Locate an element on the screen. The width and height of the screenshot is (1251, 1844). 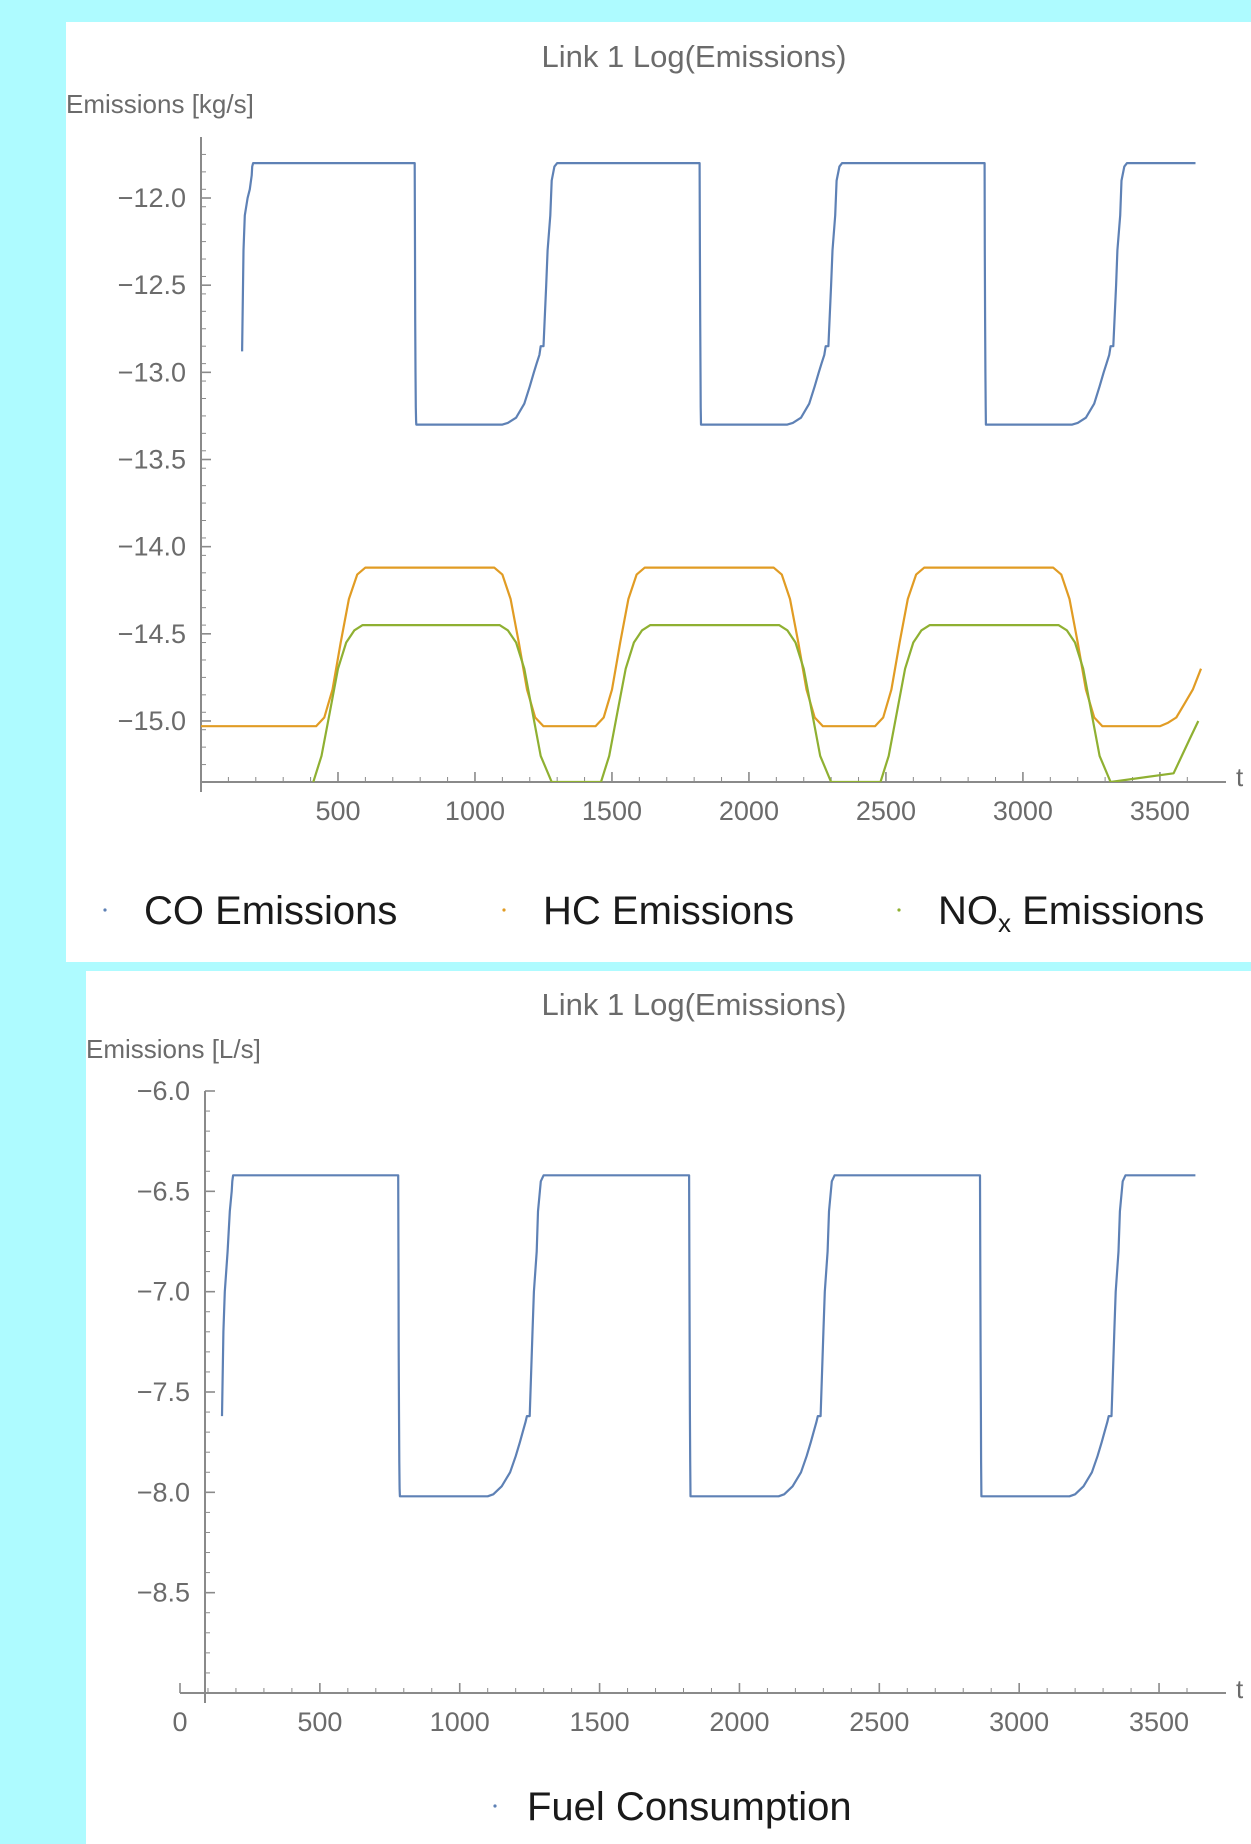
y-tick-label: −13.5 is located at coordinates (152, 460).